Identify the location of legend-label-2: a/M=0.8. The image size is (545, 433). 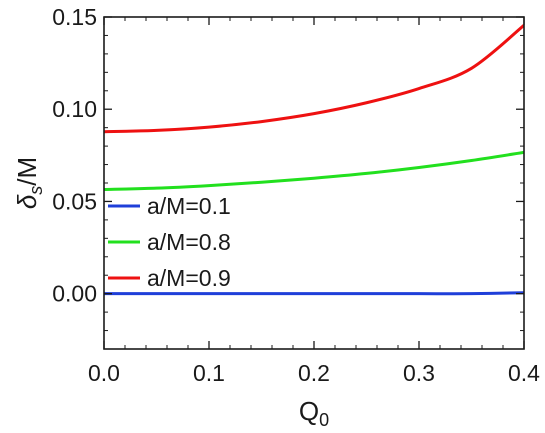
(189, 242).